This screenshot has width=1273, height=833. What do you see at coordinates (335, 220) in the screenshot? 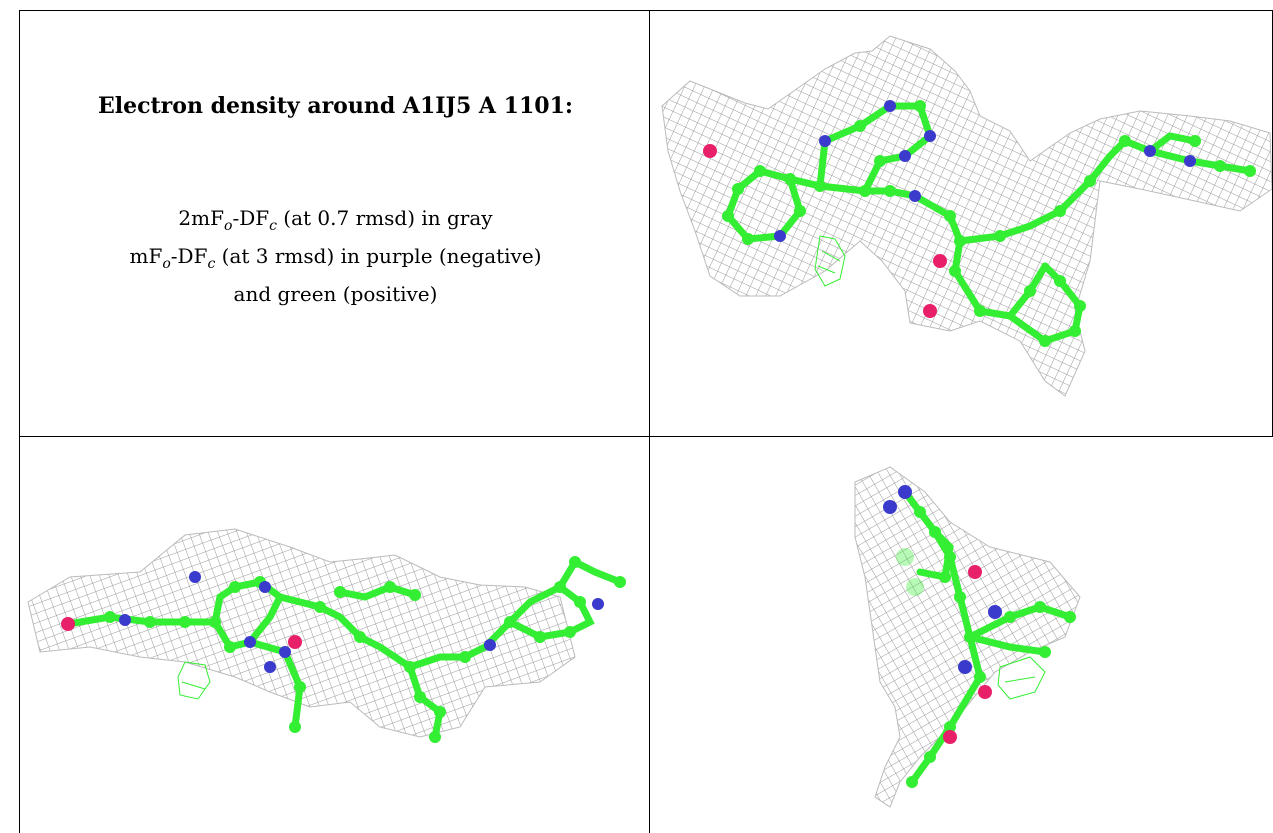
I see `legend-line-2fo: 2mFo-DFc (at 0.7 rmsd) in gray` at bounding box center [335, 220].